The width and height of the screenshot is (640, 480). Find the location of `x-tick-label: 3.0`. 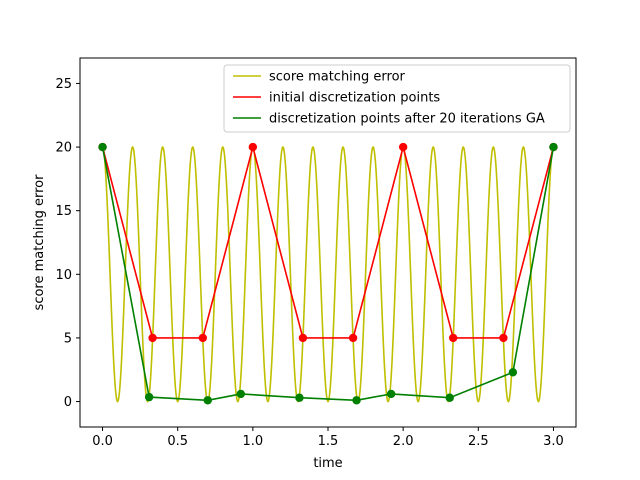

x-tick-label: 3.0 is located at coordinates (553, 441).